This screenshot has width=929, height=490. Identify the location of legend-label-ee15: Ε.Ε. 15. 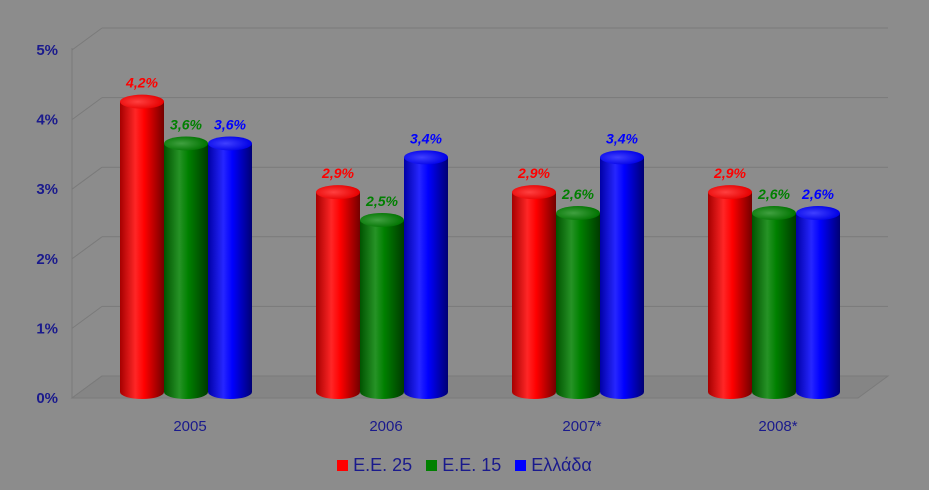
(472, 464).